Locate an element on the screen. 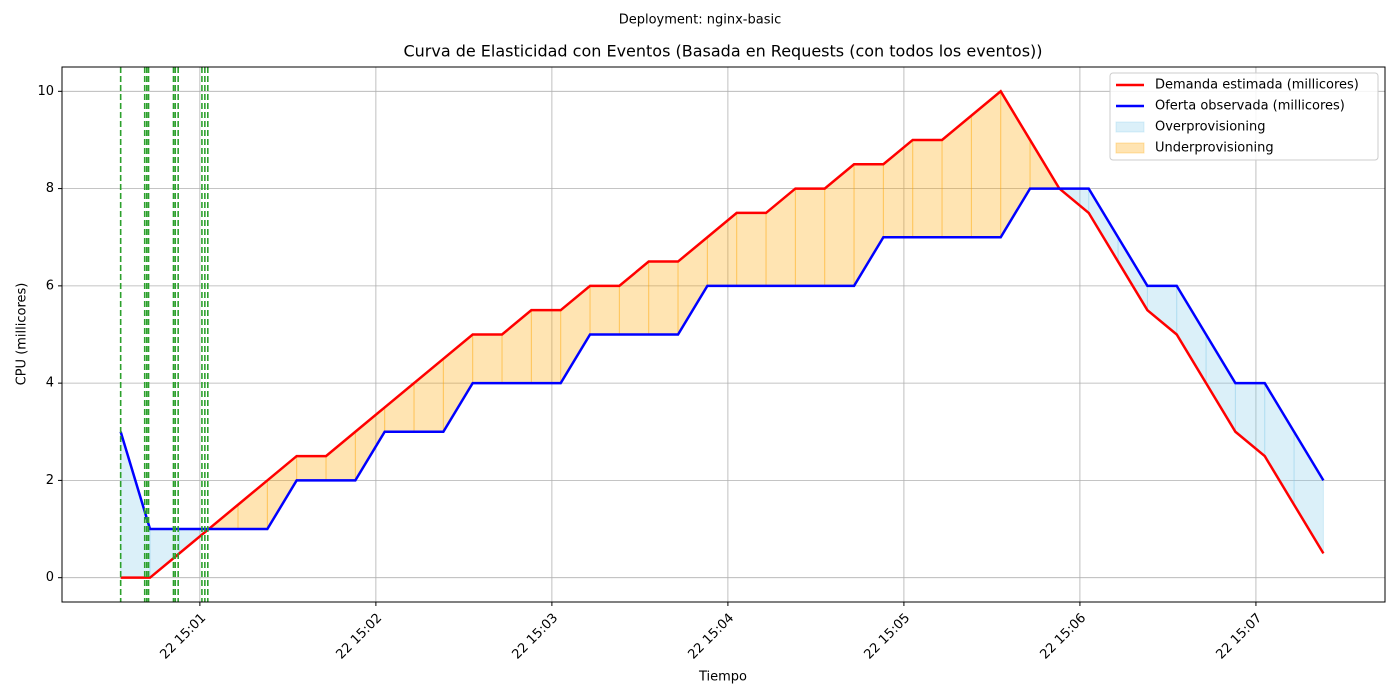  x-axis-label: Tiempo is located at coordinates (722, 677).